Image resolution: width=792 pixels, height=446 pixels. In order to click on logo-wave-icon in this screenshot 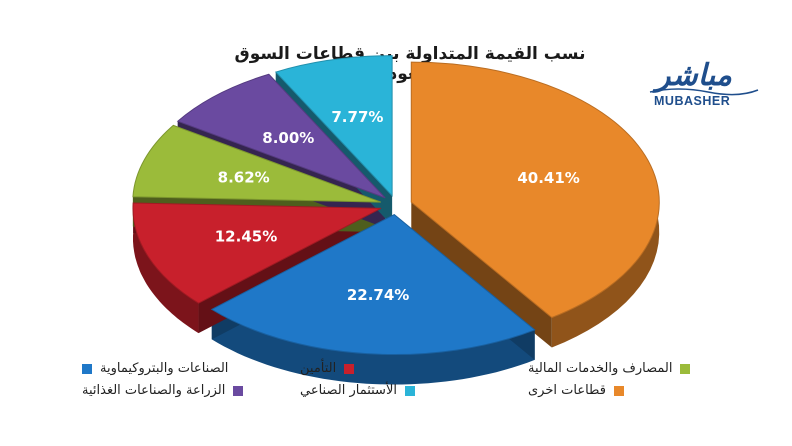, I will do `click(704, 92)`.